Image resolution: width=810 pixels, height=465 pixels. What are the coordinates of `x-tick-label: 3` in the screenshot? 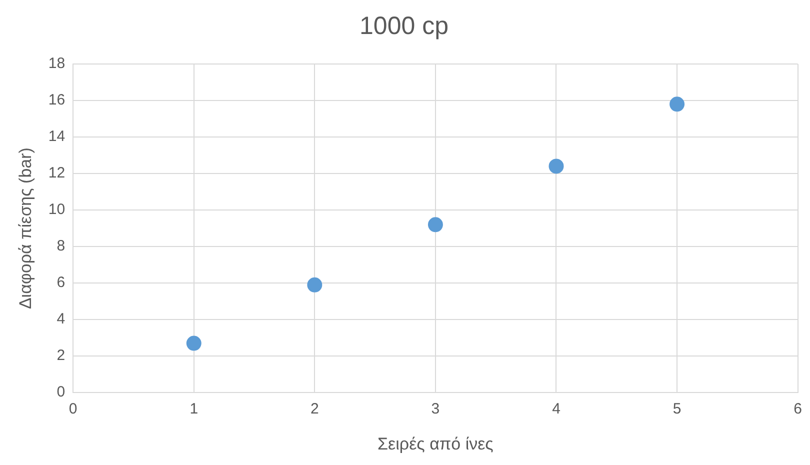 It's located at (435, 409).